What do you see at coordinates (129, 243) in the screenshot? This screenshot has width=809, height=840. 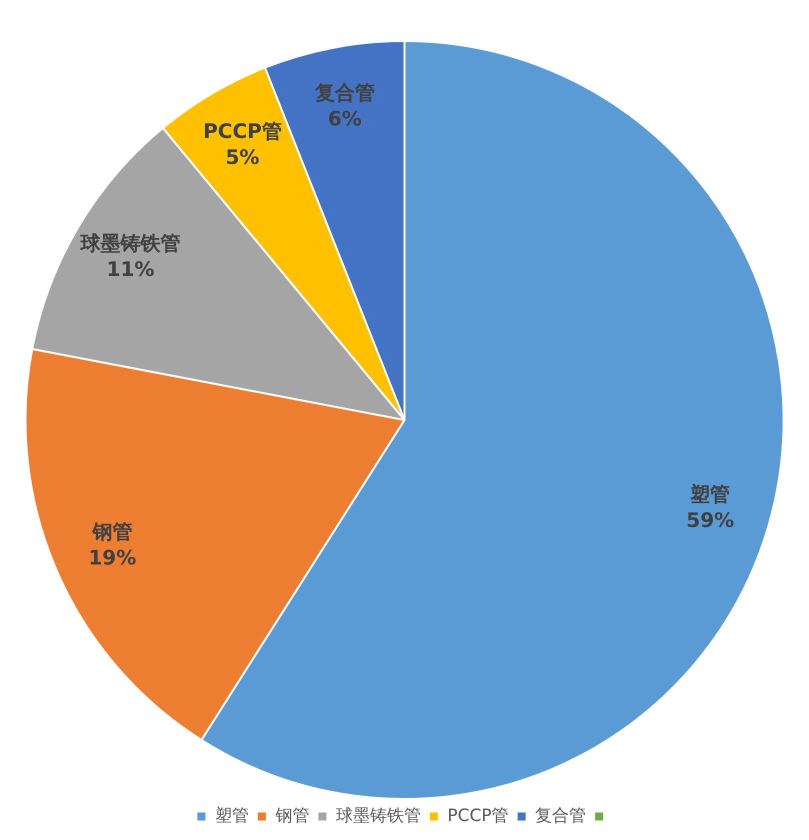 I see `slice-label: 球墨铸铁管` at bounding box center [129, 243].